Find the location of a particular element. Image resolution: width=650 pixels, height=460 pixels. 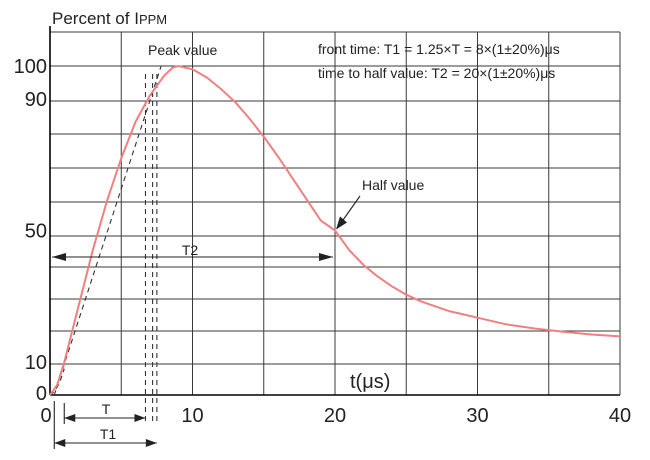

t1-arrowhead-right is located at coordinates (151, 443).